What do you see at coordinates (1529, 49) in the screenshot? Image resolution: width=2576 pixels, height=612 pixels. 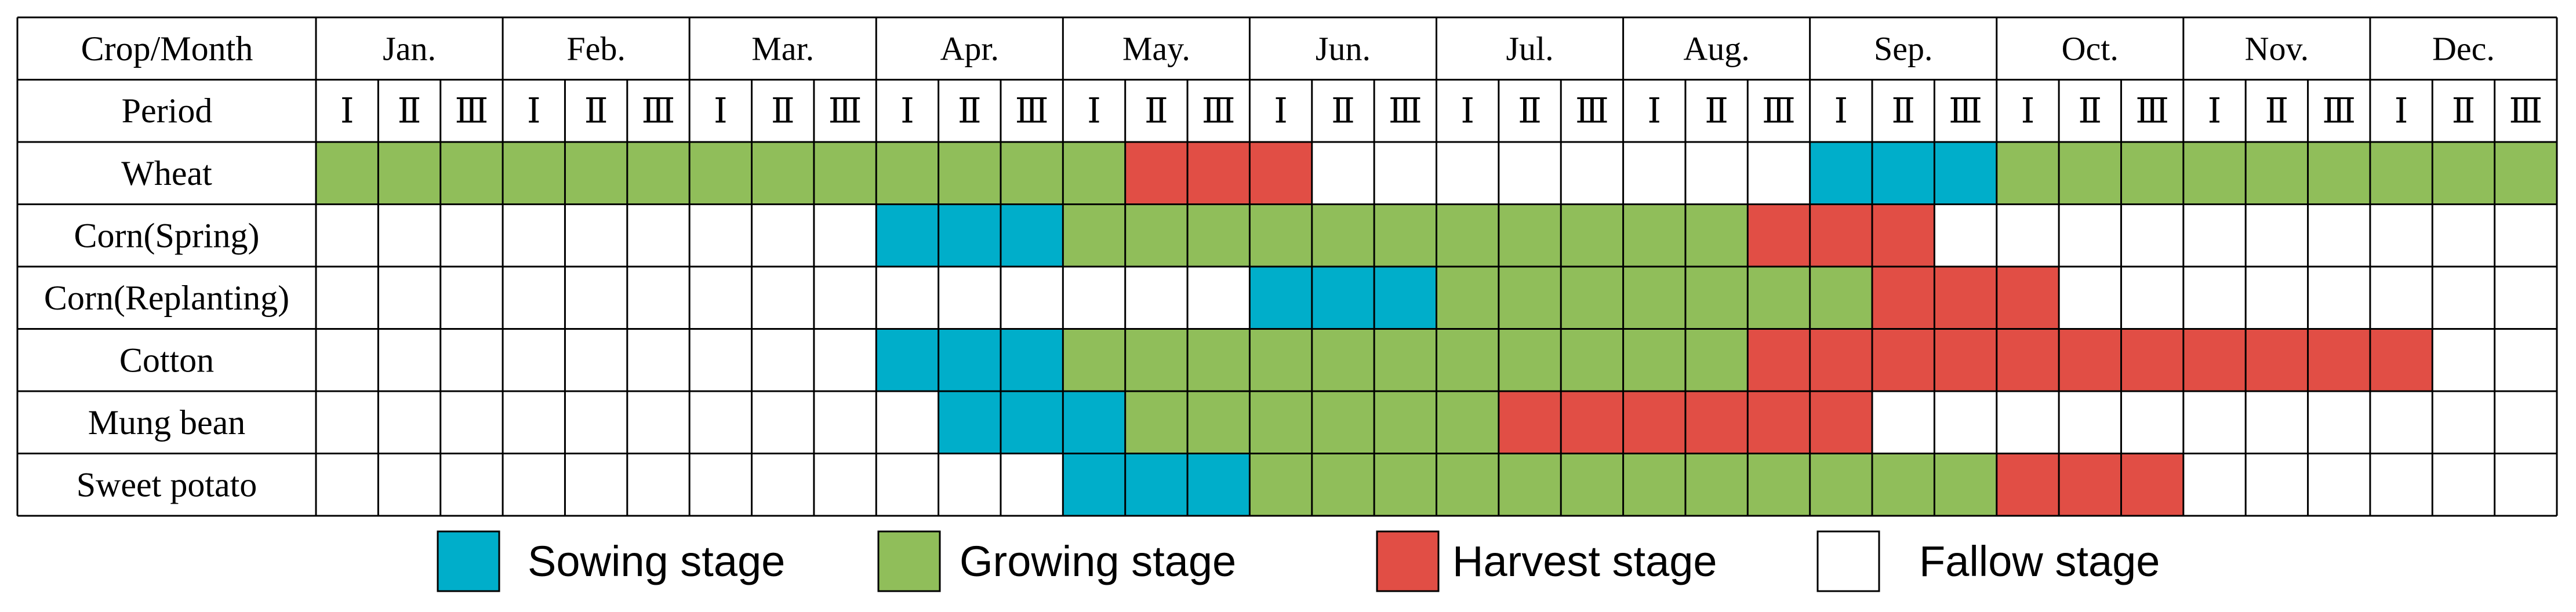 I see `month-label: Jul.` at bounding box center [1529, 49].